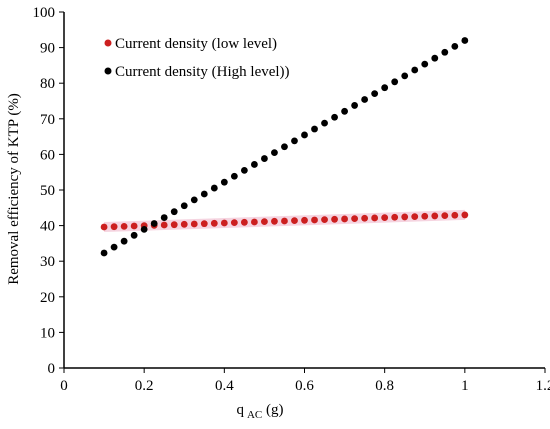  Describe the element at coordinates (543, 386) in the screenshot. I see `x-tick-label: 1.2` at that location.